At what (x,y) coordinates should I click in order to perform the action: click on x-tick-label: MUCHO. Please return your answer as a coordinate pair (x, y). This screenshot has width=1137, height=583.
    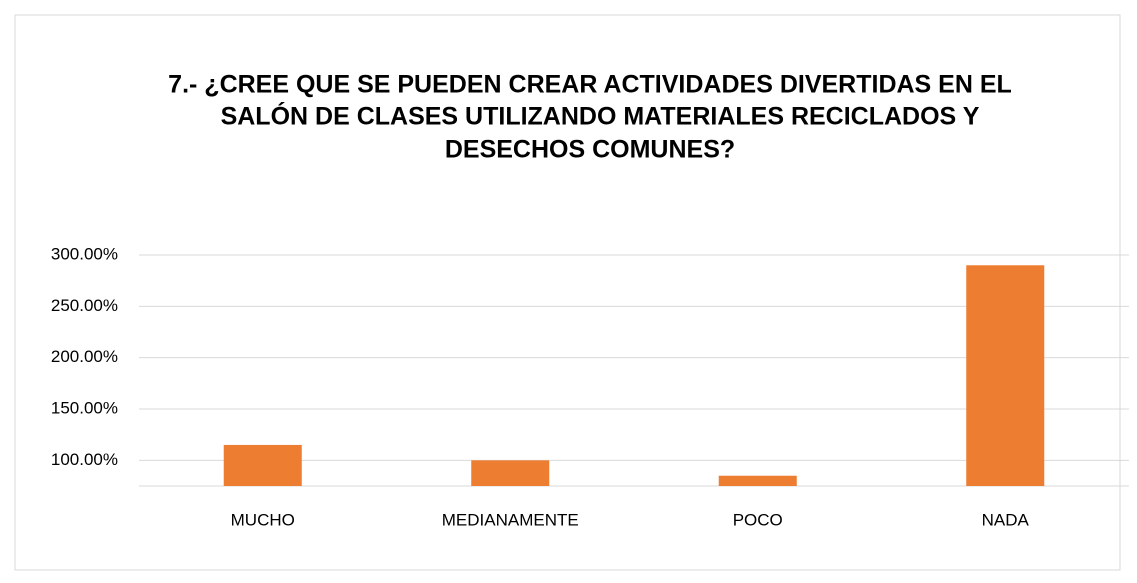
    Looking at the image, I should click on (263, 519).